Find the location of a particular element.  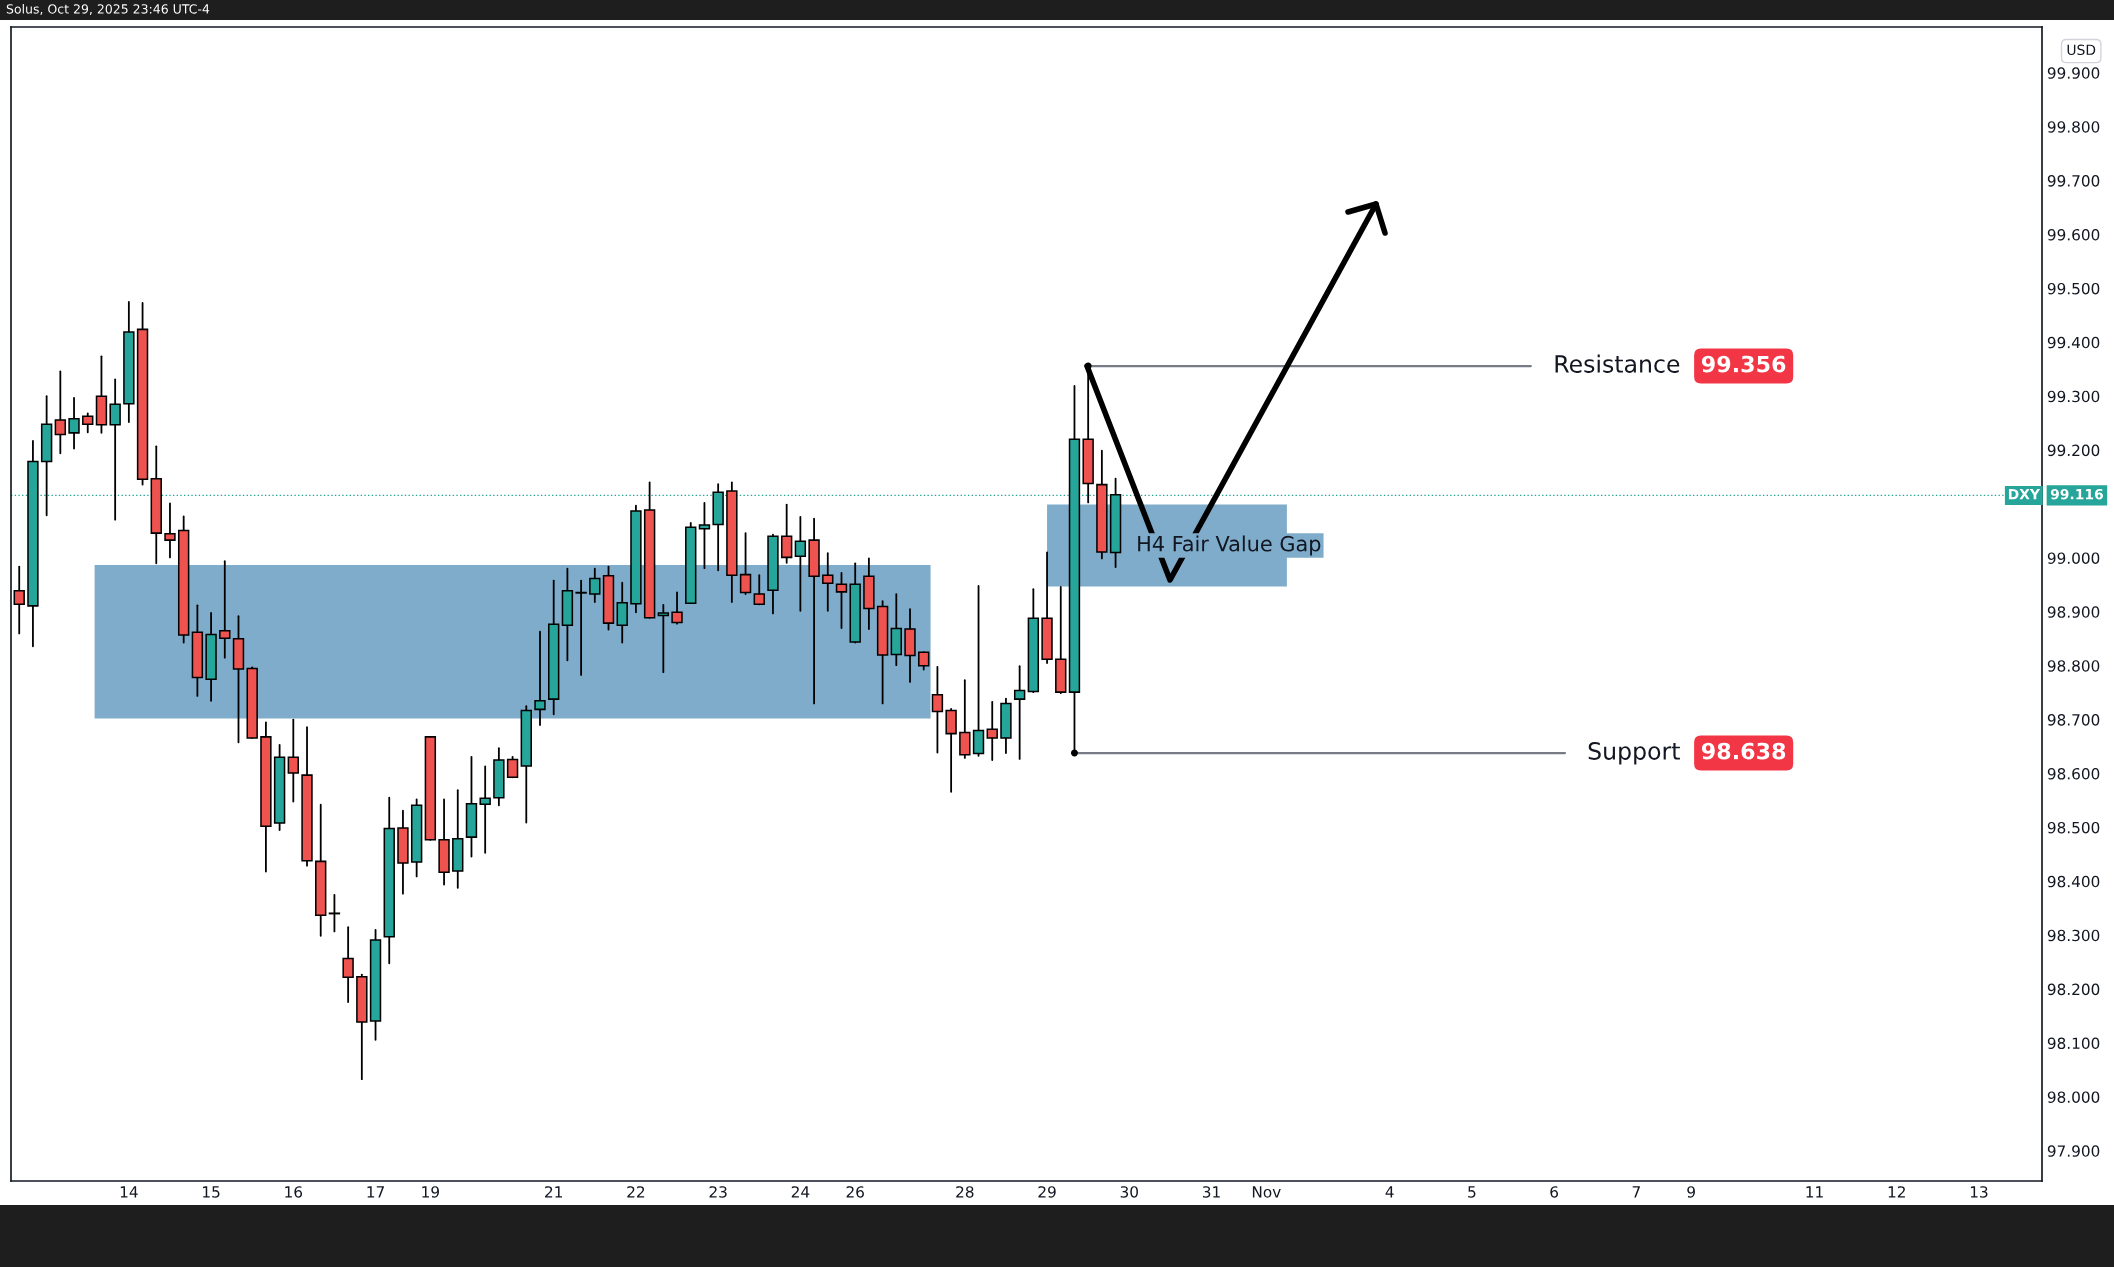

x-tick-label: 28 is located at coordinates (965, 1192).